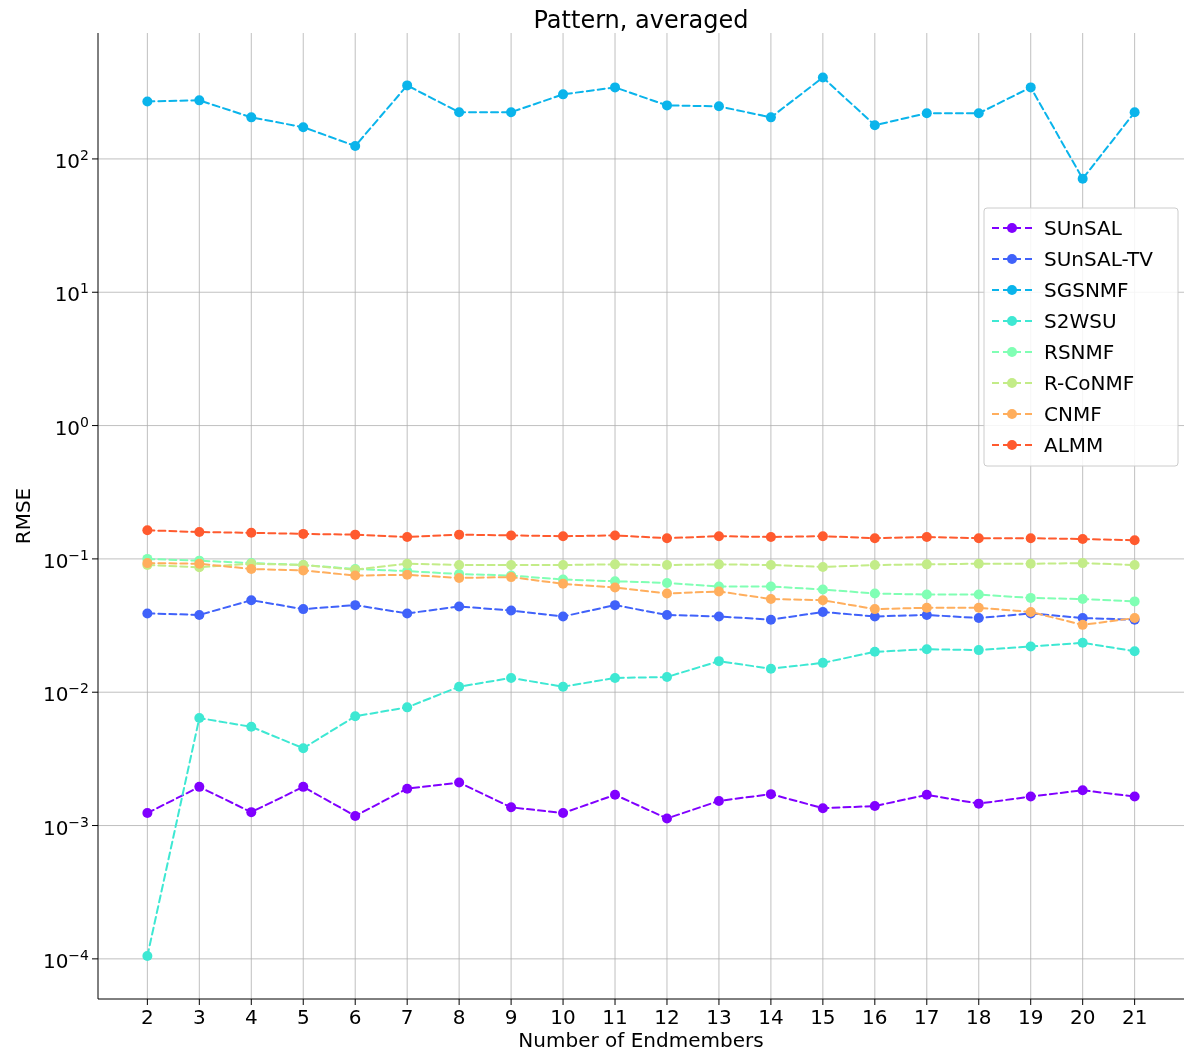 The height and width of the screenshot is (1059, 1192). Describe the element at coordinates (1080, 321) in the screenshot. I see `legend-label: S2WSU` at that location.